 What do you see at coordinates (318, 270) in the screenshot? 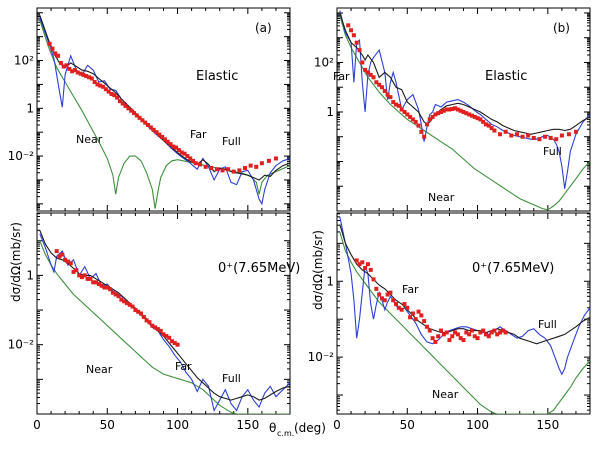
I see `y-axis-label-right: dσ/dΩ(mb/sr)` at bounding box center [318, 270].